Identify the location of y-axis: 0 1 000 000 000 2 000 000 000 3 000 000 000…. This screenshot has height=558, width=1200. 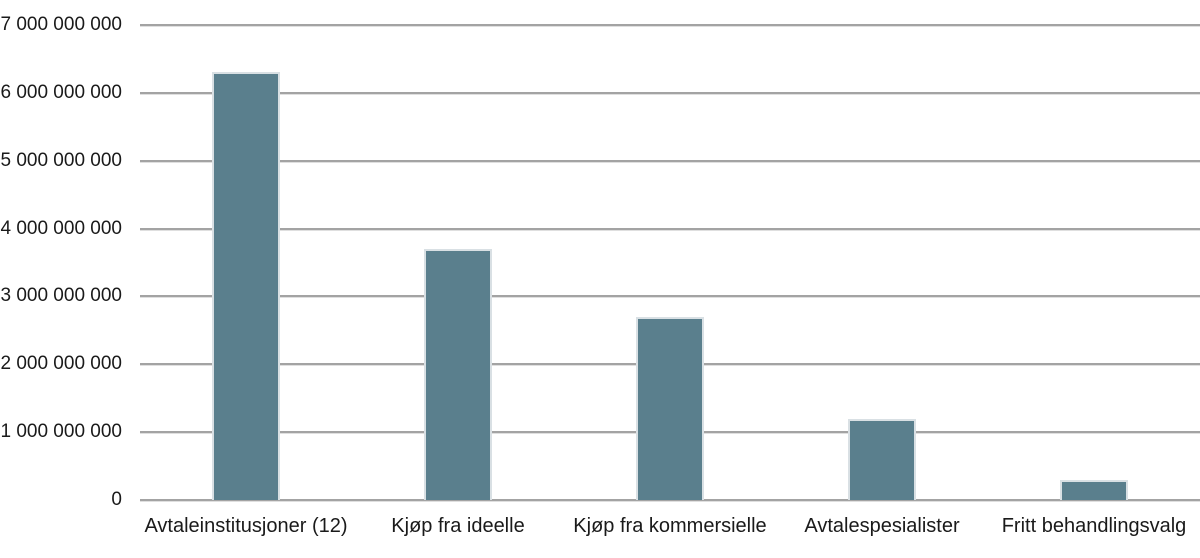
(61, 279).